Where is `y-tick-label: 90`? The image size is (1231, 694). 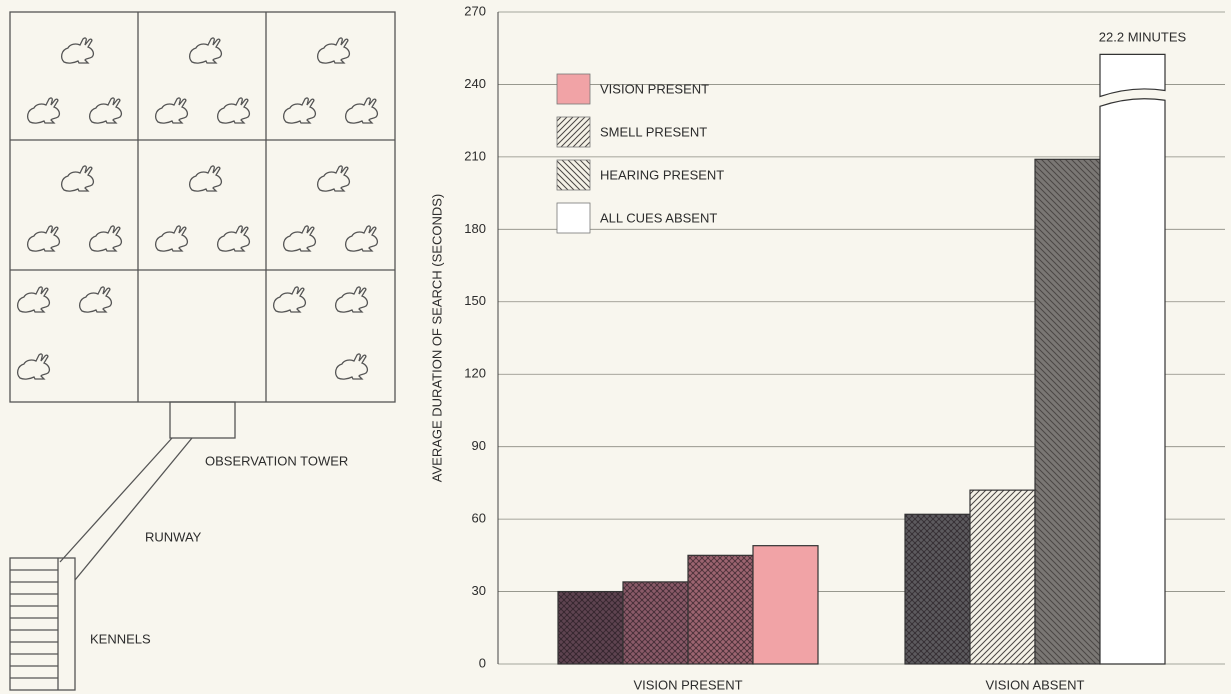 y-tick-label: 90 is located at coordinates (479, 445).